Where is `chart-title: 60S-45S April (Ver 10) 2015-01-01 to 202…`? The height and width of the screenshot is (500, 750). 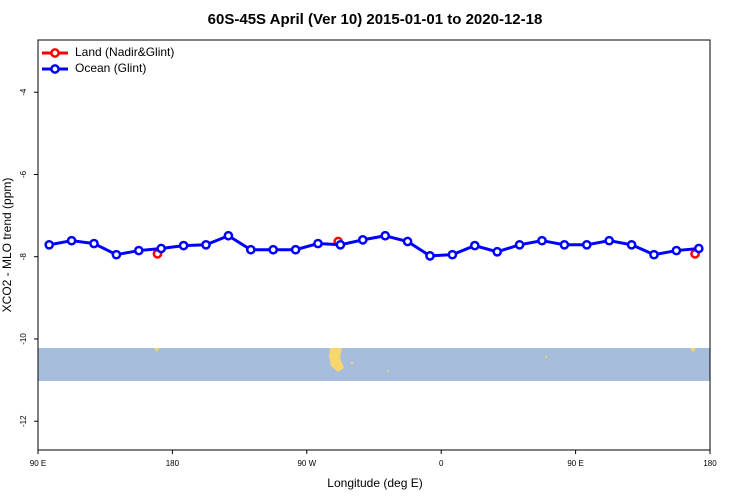
chart-title: 60S-45S April (Ver 10) 2015-01-01 to 202… is located at coordinates (375, 19).